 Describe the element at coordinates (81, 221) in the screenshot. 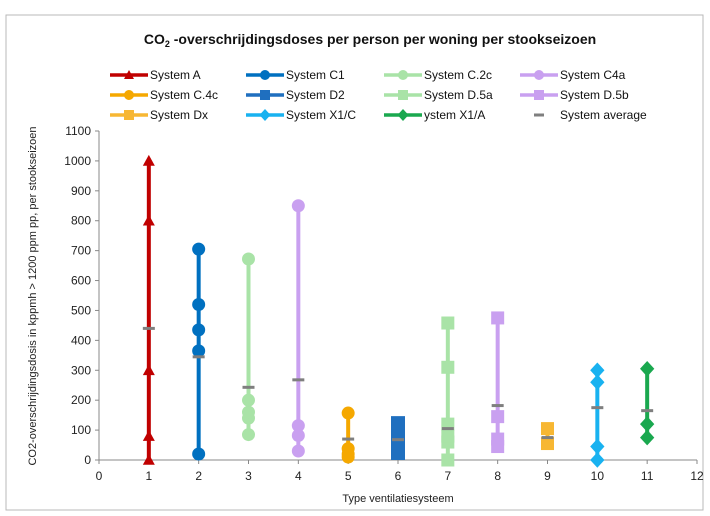

I see `y-tick-label: 800` at that location.